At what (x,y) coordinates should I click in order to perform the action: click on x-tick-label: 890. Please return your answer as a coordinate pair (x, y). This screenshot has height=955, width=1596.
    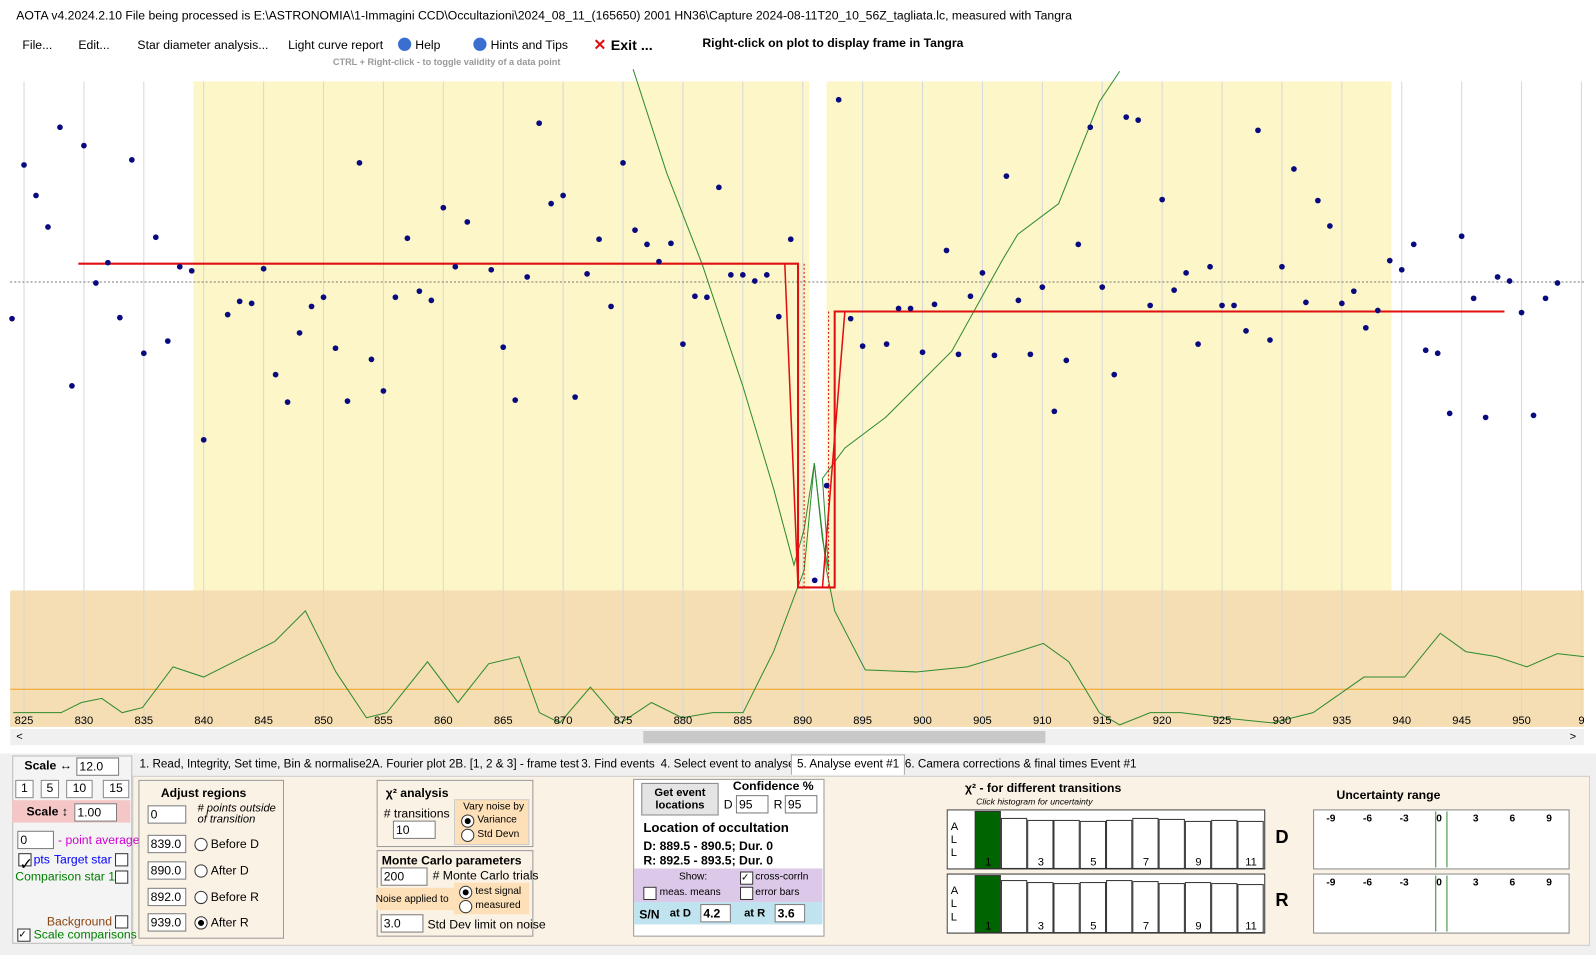
    Looking at the image, I should click on (802, 721).